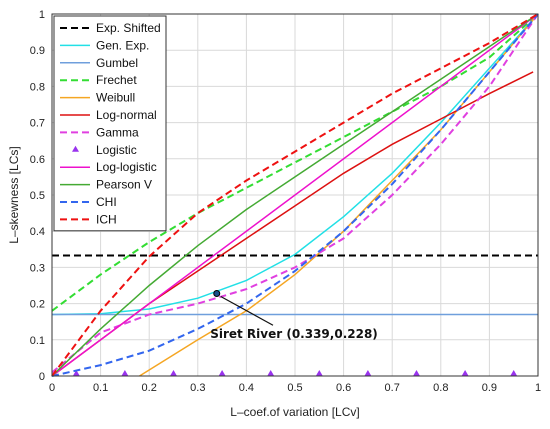 Image resolution: width=550 pixels, height=429 pixels. What do you see at coordinates (122, 45) in the screenshot?
I see `legend-label: Gen. Exp.` at bounding box center [122, 45].